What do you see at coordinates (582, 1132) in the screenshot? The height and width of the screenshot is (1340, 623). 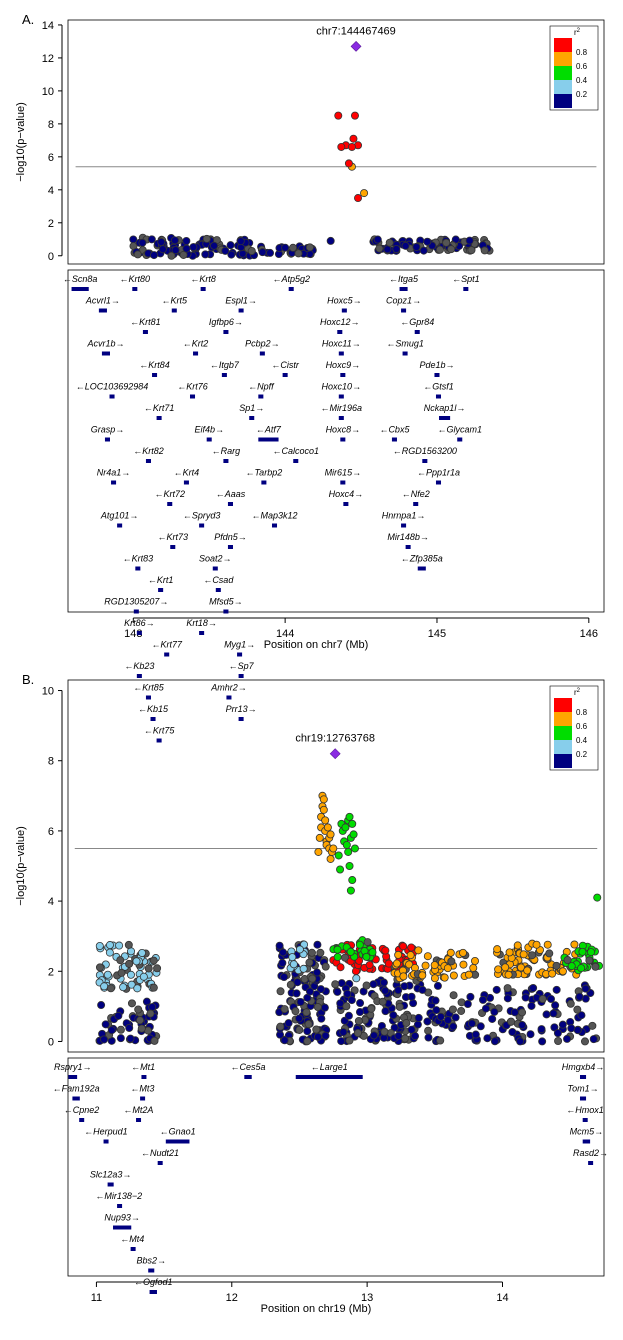 I see `gene-name: Mcm5` at bounding box center [582, 1132].